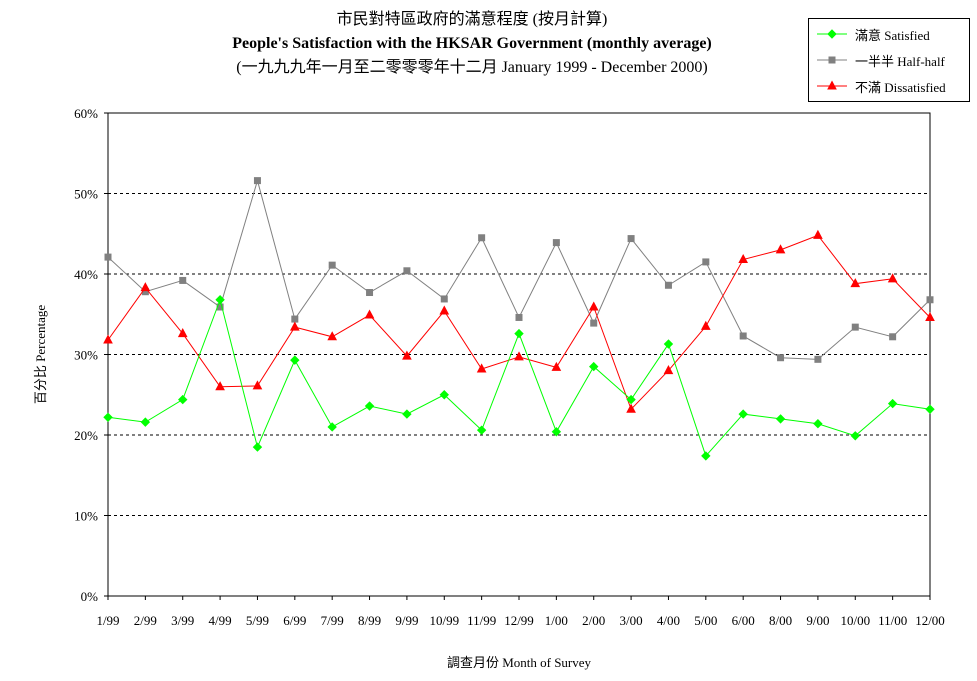  Describe the element at coordinates (86, 274) in the screenshot. I see `y-tick-label: 40%` at that location.